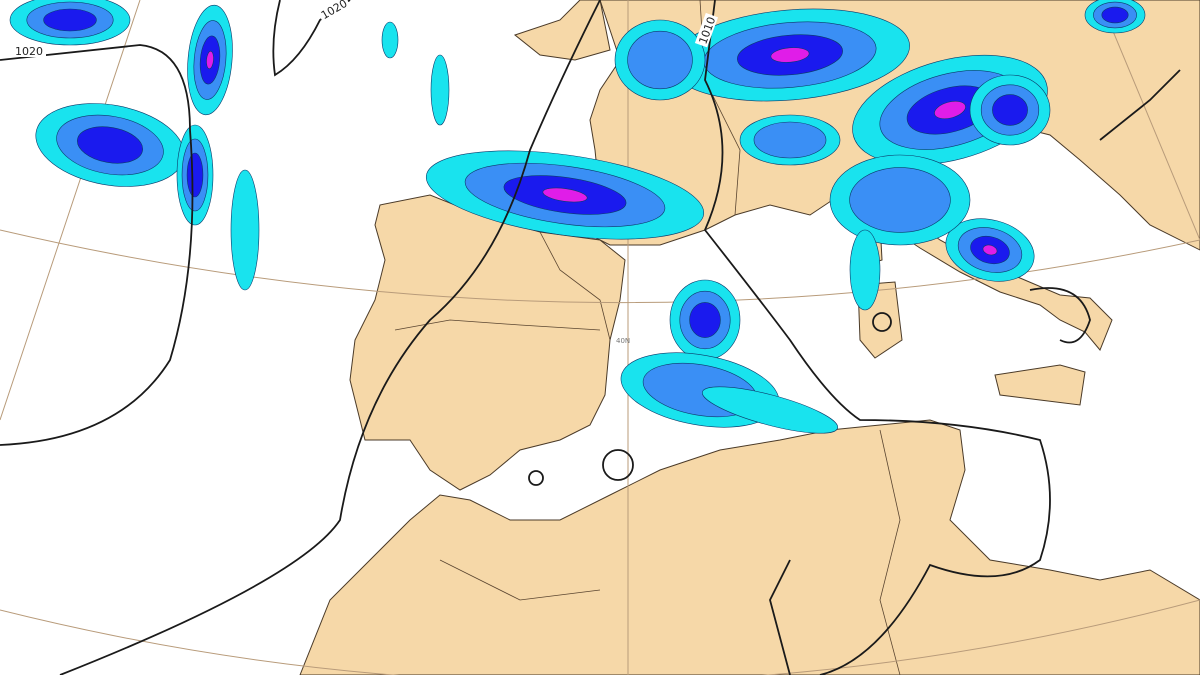 This screenshot has width=1200, height=675. What do you see at coordinates (29, 51) in the screenshot?
I see `isobar-label: 1020` at bounding box center [29, 51].